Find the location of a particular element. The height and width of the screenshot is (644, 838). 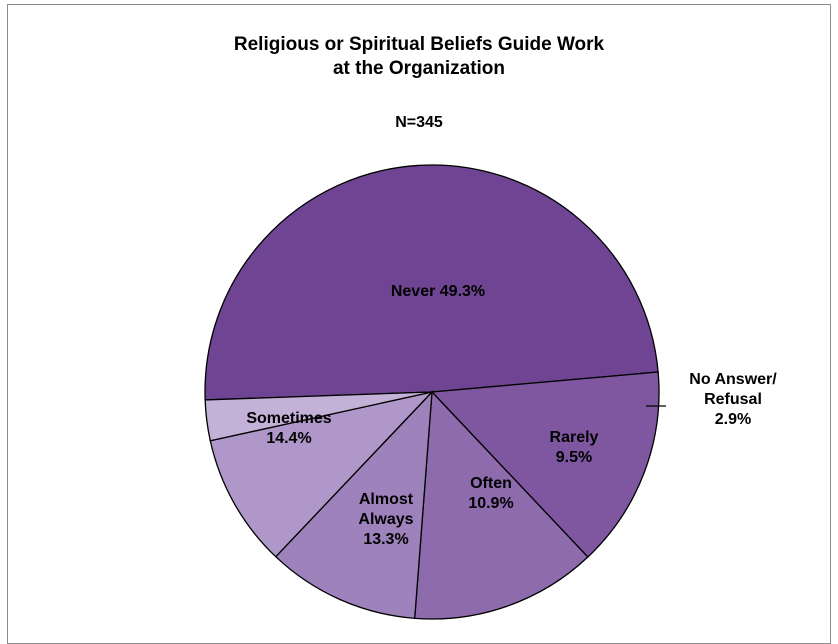

slice-label-often-line-2: 10.9% is located at coordinates (490, 503).